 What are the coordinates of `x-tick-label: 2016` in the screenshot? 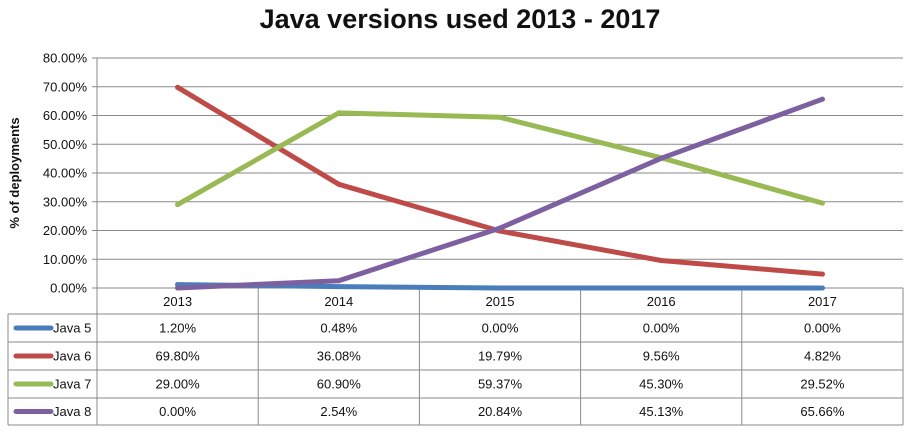 It's located at (661, 301).